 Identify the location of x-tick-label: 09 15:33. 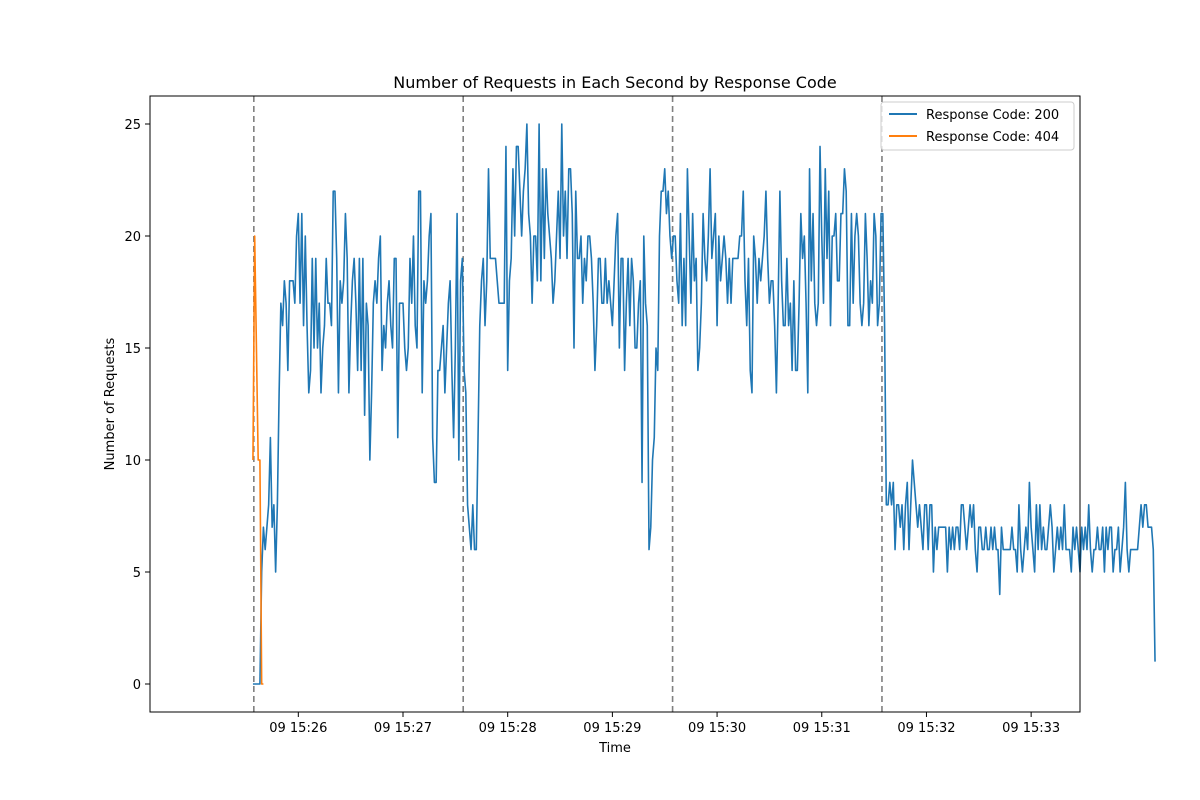
(1031, 728).